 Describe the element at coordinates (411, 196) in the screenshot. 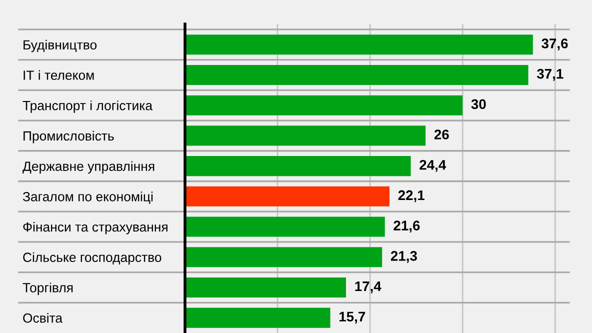

I see `data-label: 22,1` at that location.